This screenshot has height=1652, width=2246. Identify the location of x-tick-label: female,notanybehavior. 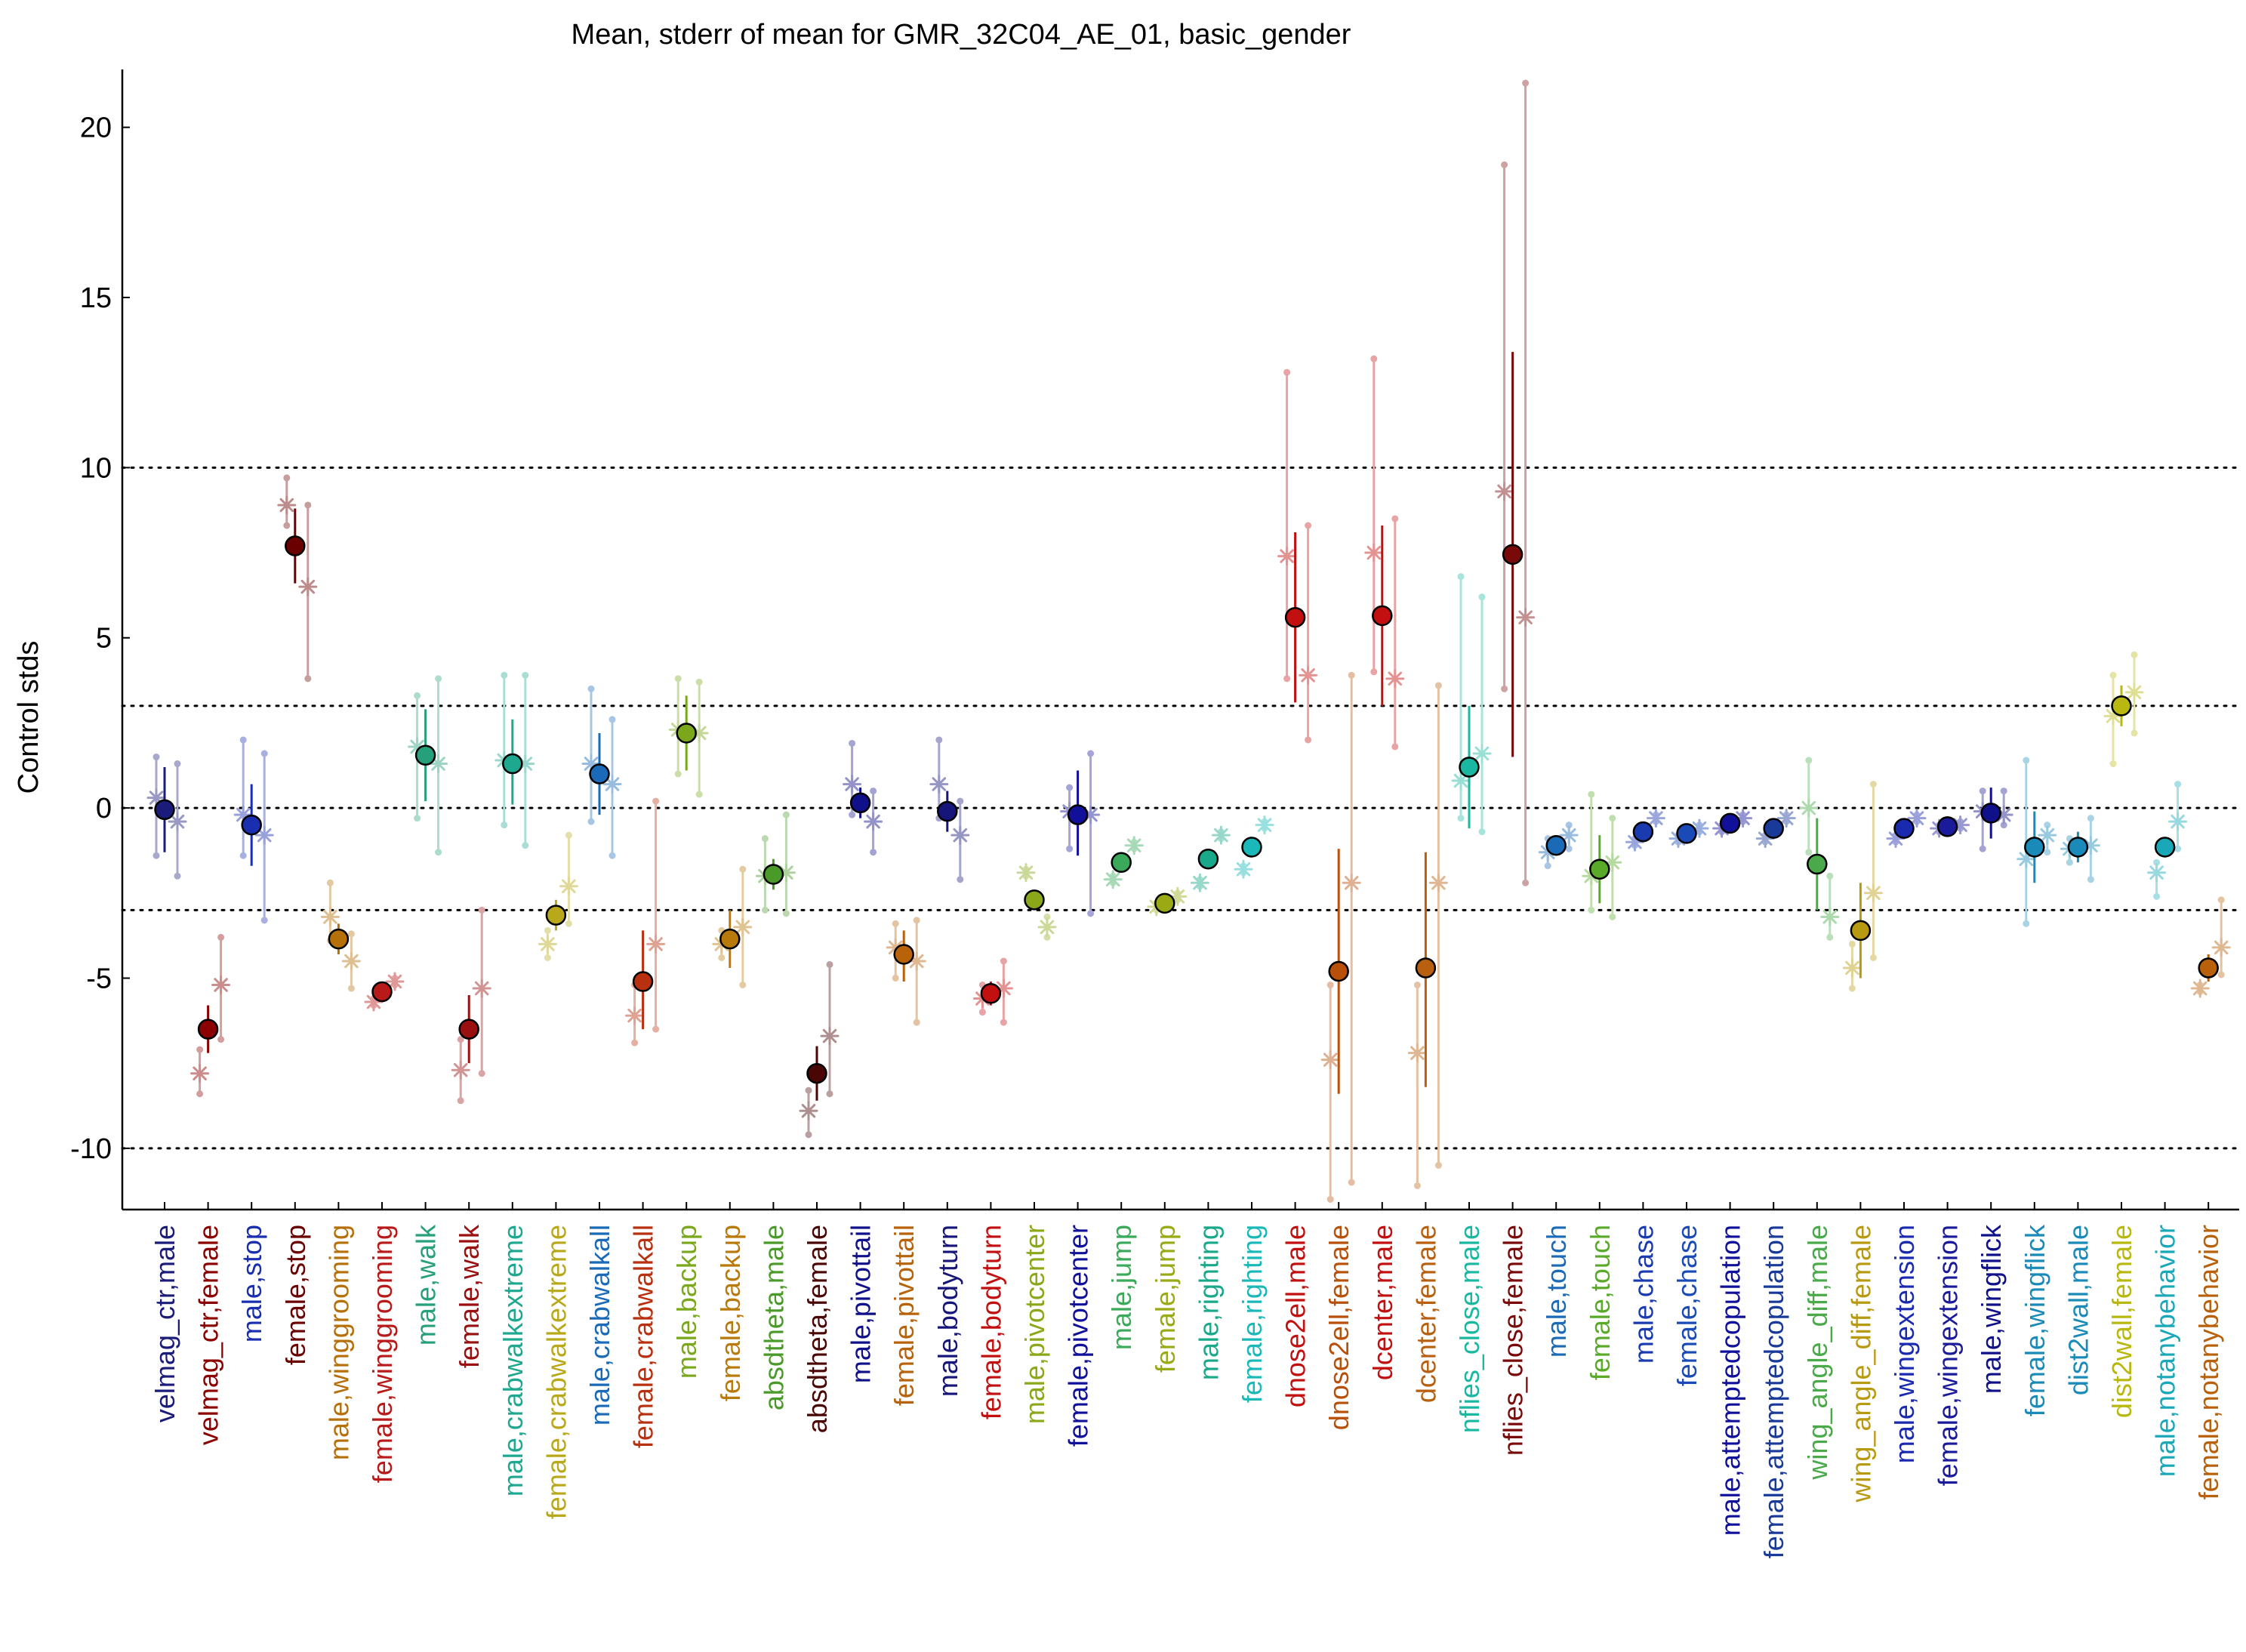
(2208, 1362).